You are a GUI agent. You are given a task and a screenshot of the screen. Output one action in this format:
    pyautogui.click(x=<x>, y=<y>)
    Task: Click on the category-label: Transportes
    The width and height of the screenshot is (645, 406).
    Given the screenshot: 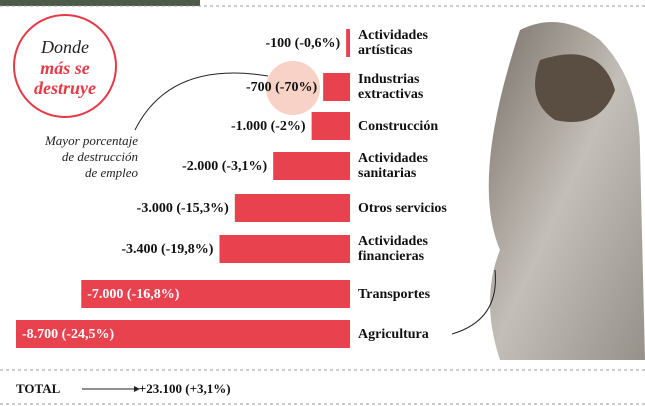 What is the action you would take?
    pyautogui.click(x=394, y=294)
    